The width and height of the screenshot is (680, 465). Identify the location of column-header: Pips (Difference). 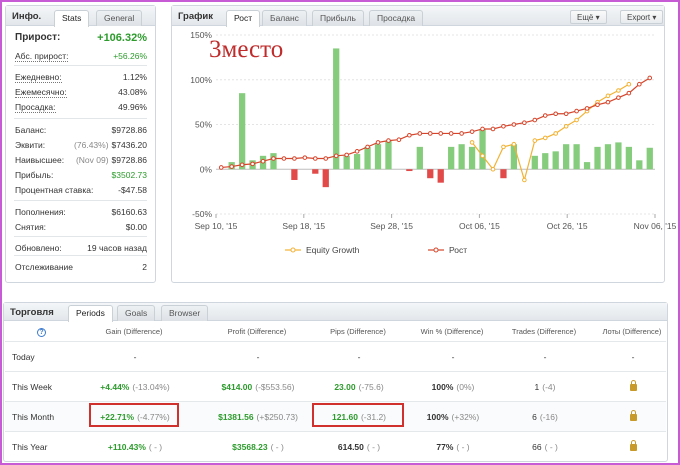
(358, 331).